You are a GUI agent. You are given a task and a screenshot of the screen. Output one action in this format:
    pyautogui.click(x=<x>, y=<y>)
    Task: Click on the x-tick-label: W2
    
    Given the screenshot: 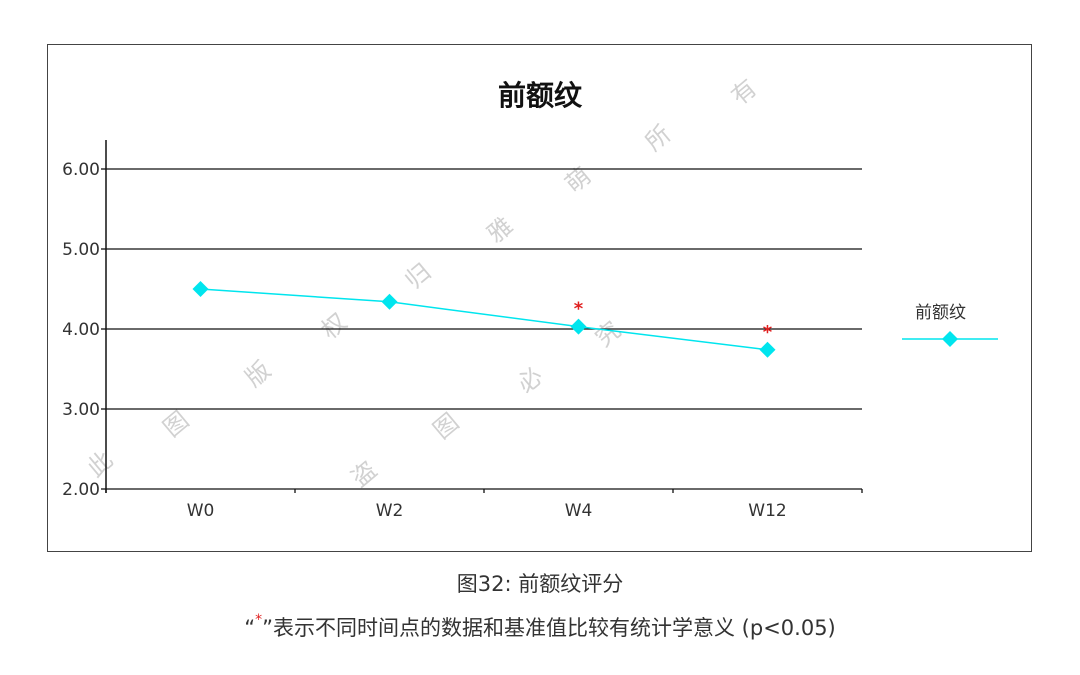 What is the action you would take?
    pyautogui.click(x=390, y=511)
    